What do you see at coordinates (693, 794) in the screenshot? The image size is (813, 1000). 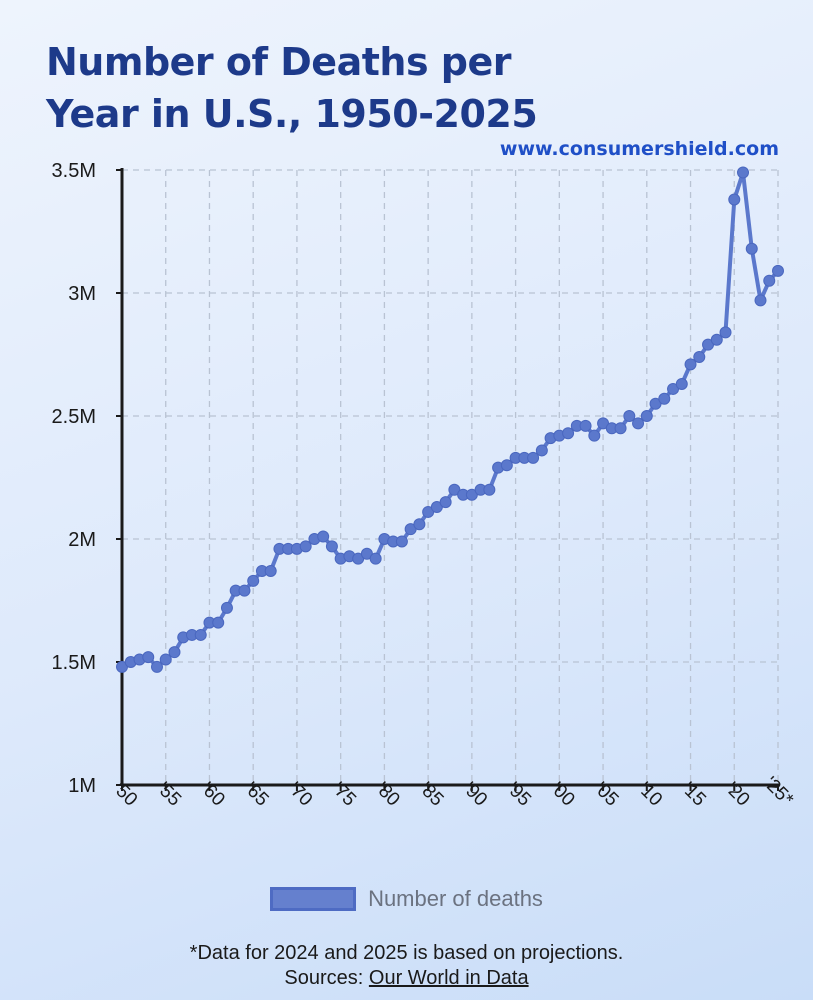 I see `x-tick-label: '15` at bounding box center [693, 794].